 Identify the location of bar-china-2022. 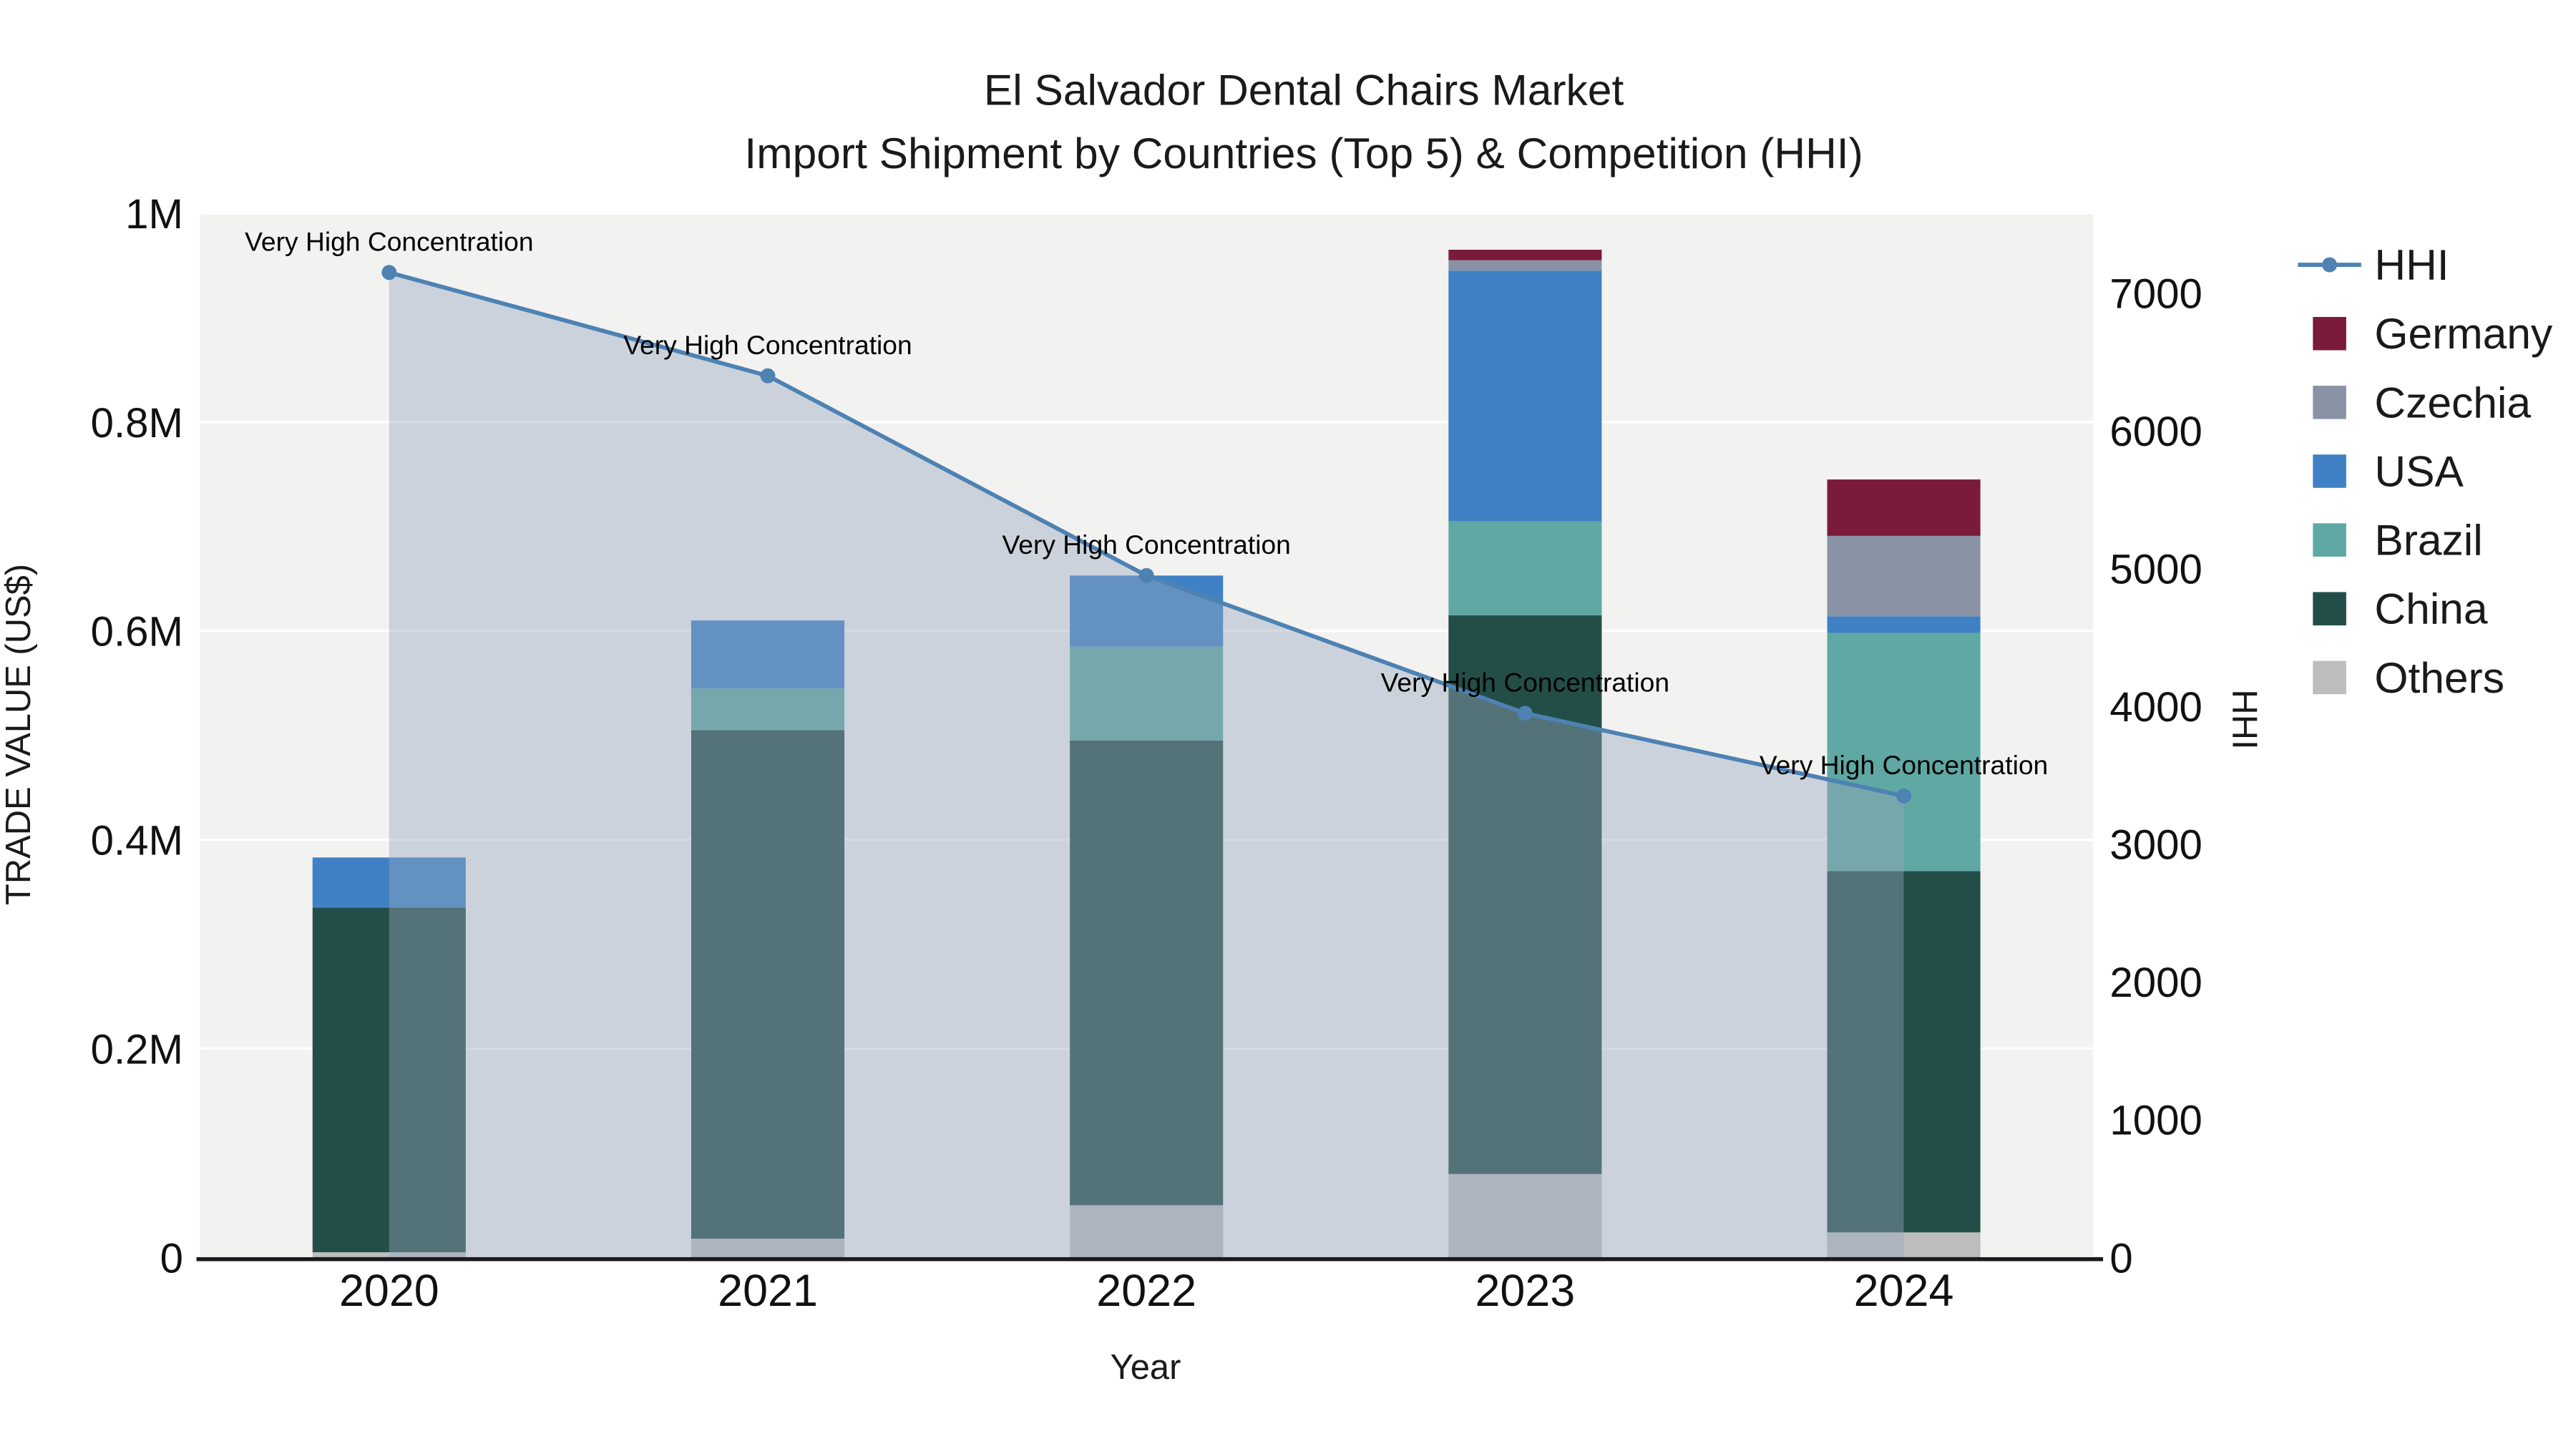
(1147, 973).